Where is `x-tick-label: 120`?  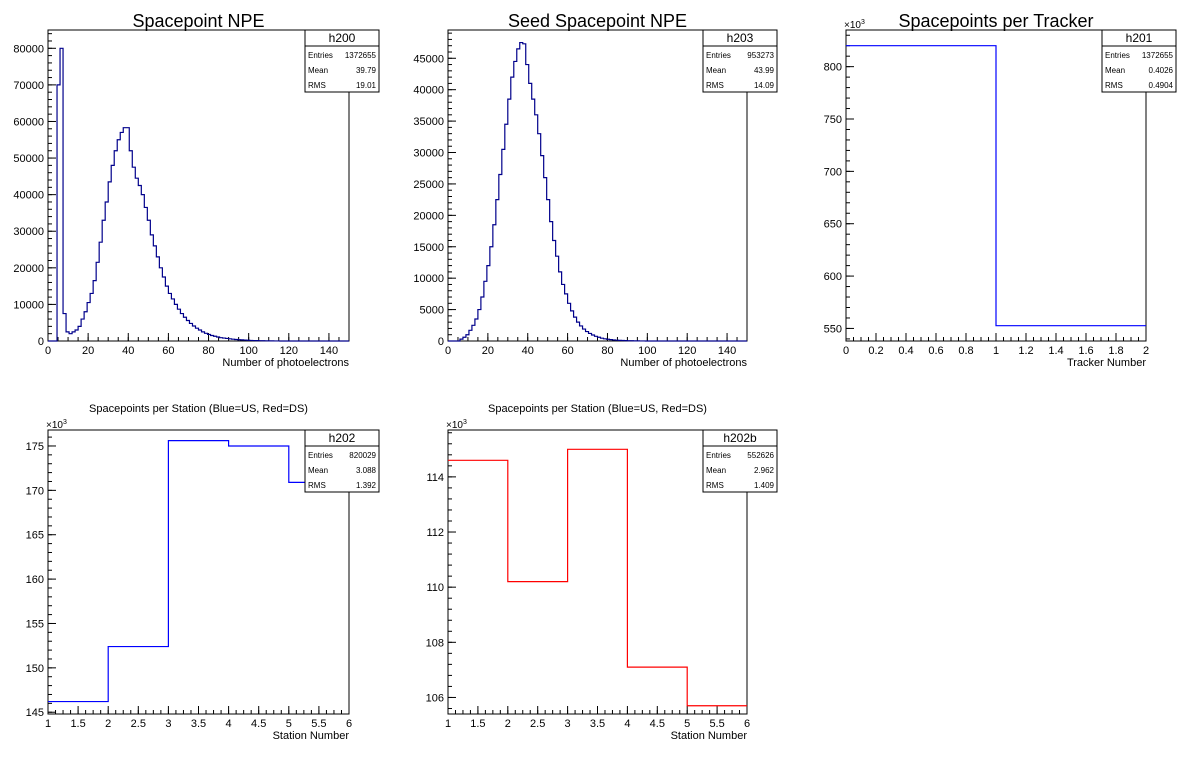 x-tick-label: 120 is located at coordinates (289, 351).